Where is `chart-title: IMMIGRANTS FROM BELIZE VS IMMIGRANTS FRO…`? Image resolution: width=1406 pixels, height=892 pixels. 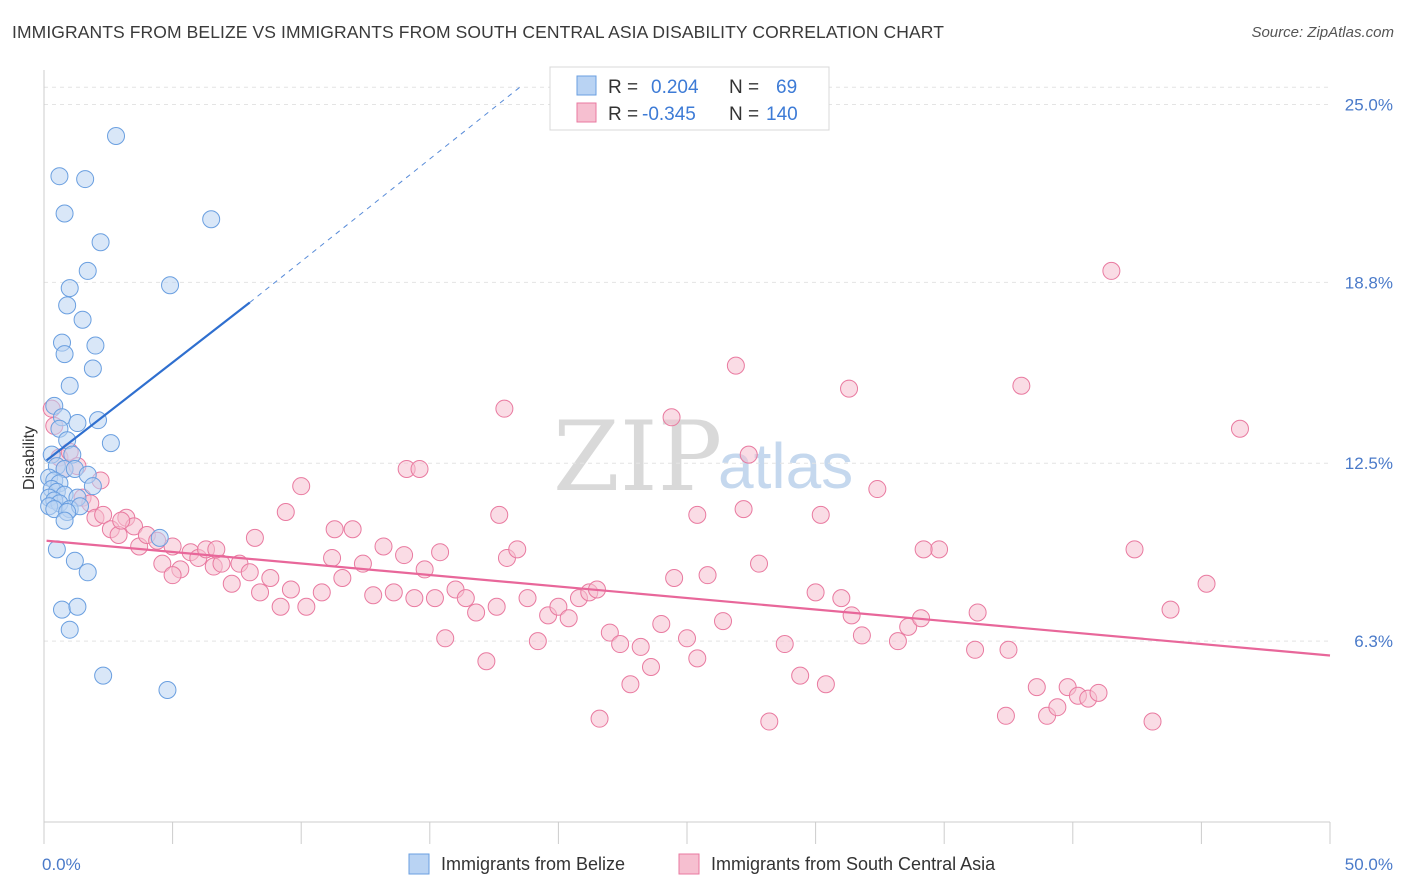 chart-title: IMMIGRANTS FROM BELIZE VS IMMIGRANTS FRO… is located at coordinates (478, 32).